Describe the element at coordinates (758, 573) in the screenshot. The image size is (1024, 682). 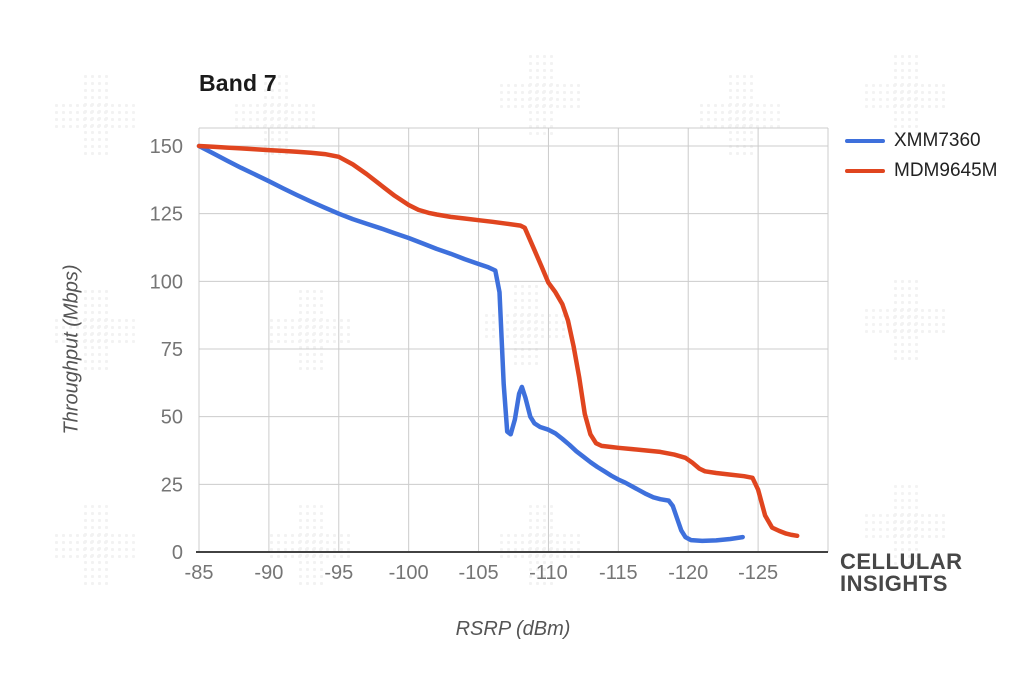
I see `x-tick-label: -125` at that location.